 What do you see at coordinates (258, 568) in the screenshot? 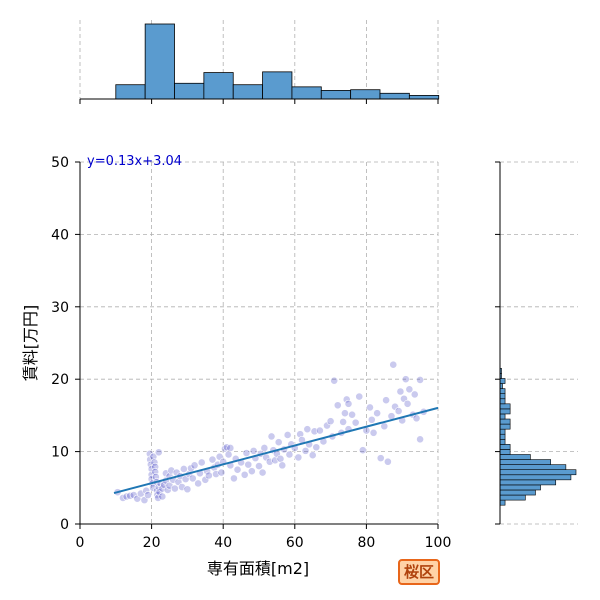
I see `x-axis-title: 専有面積[m2]` at bounding box center [258, 568].